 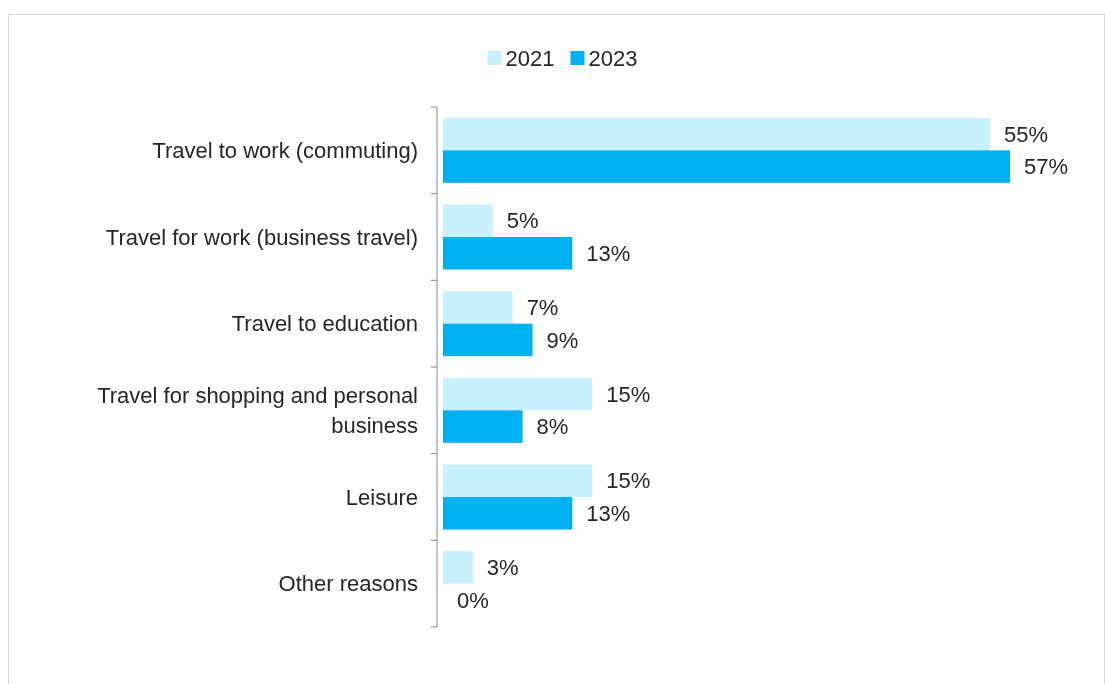 I want to click on data-label: 5%, so click(x=522, y=221).